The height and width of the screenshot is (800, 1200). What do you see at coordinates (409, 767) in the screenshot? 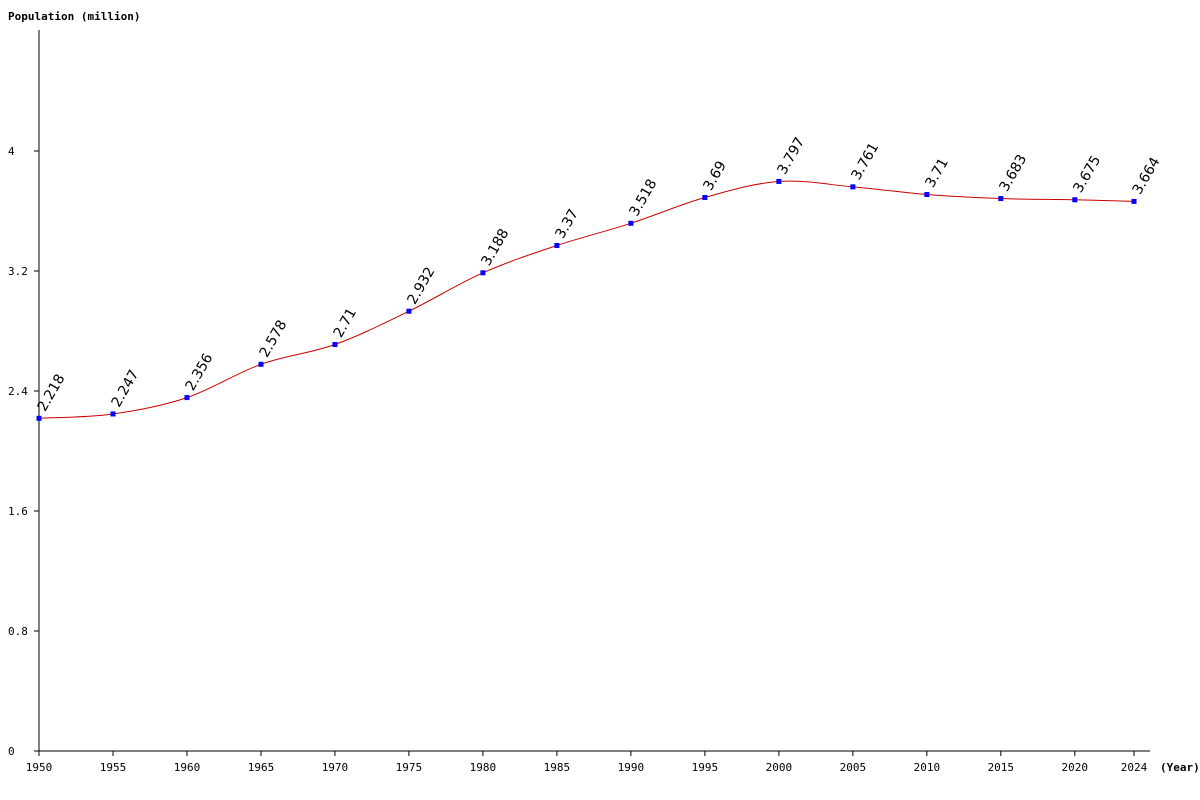
I see `x-tick-label: 1975` at bounding box center [409, 767].